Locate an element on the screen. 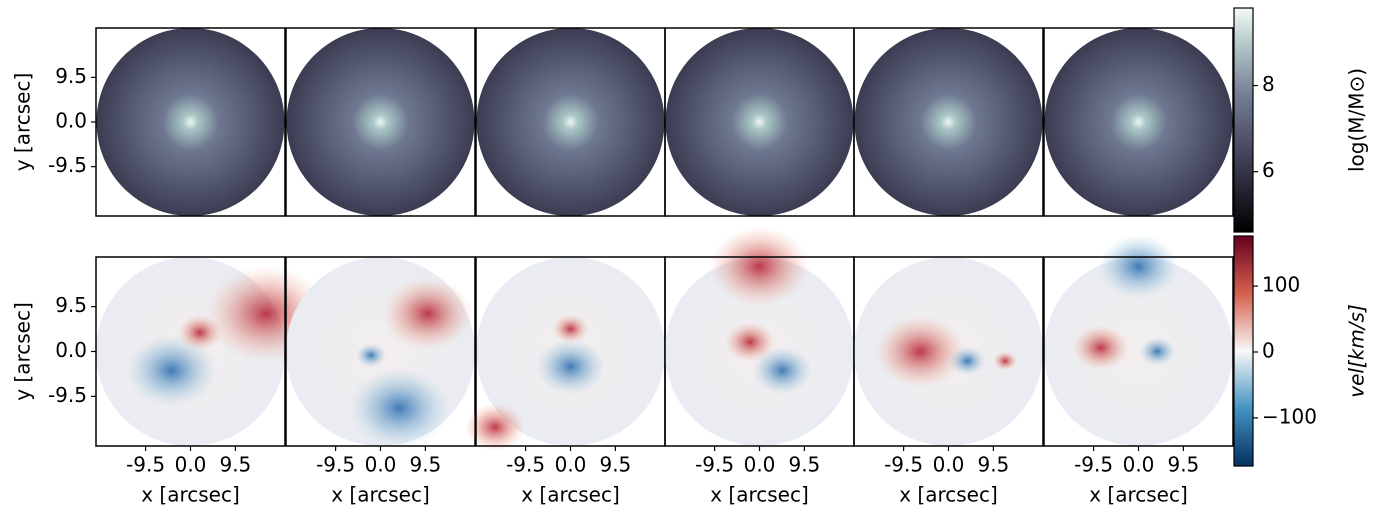 The height and width of the screenshot is (512, 1389). colorbar-tick-label: −100 is located at coordinates (1289, 416).